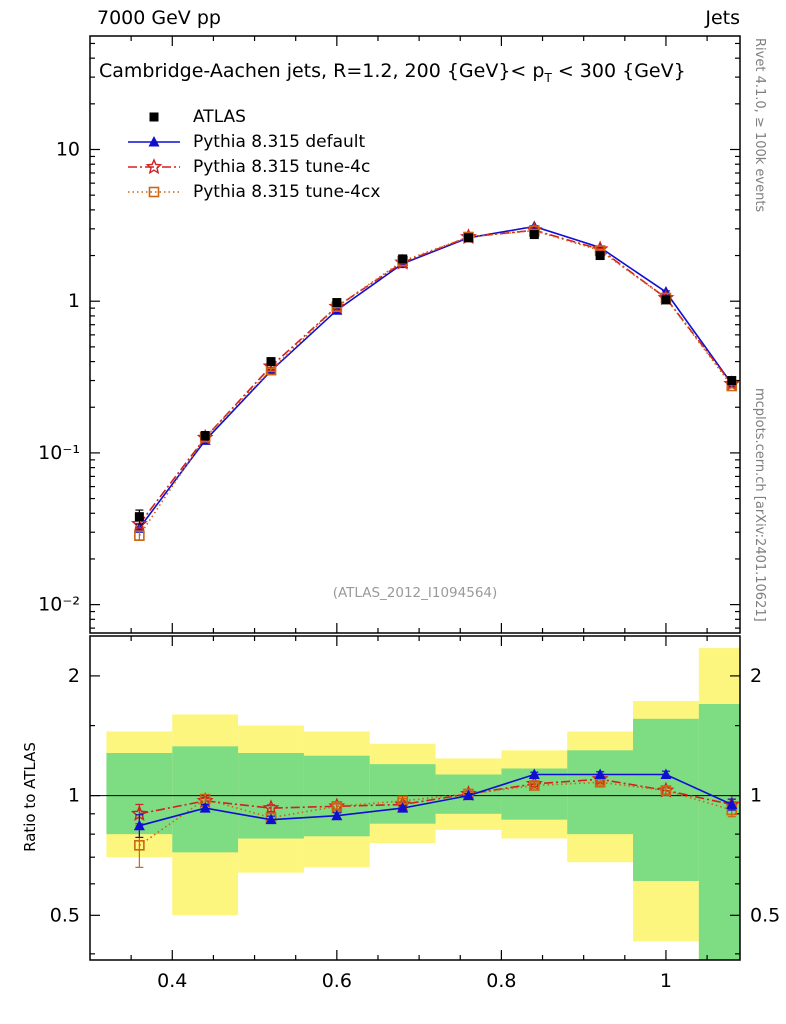 This screenshot has height=1024, width=786. What do you see at coordinates (618, 71) in the screenshot?
I see `plot-title-post: < 300 {GeV}` at bounding box center [618, 71].